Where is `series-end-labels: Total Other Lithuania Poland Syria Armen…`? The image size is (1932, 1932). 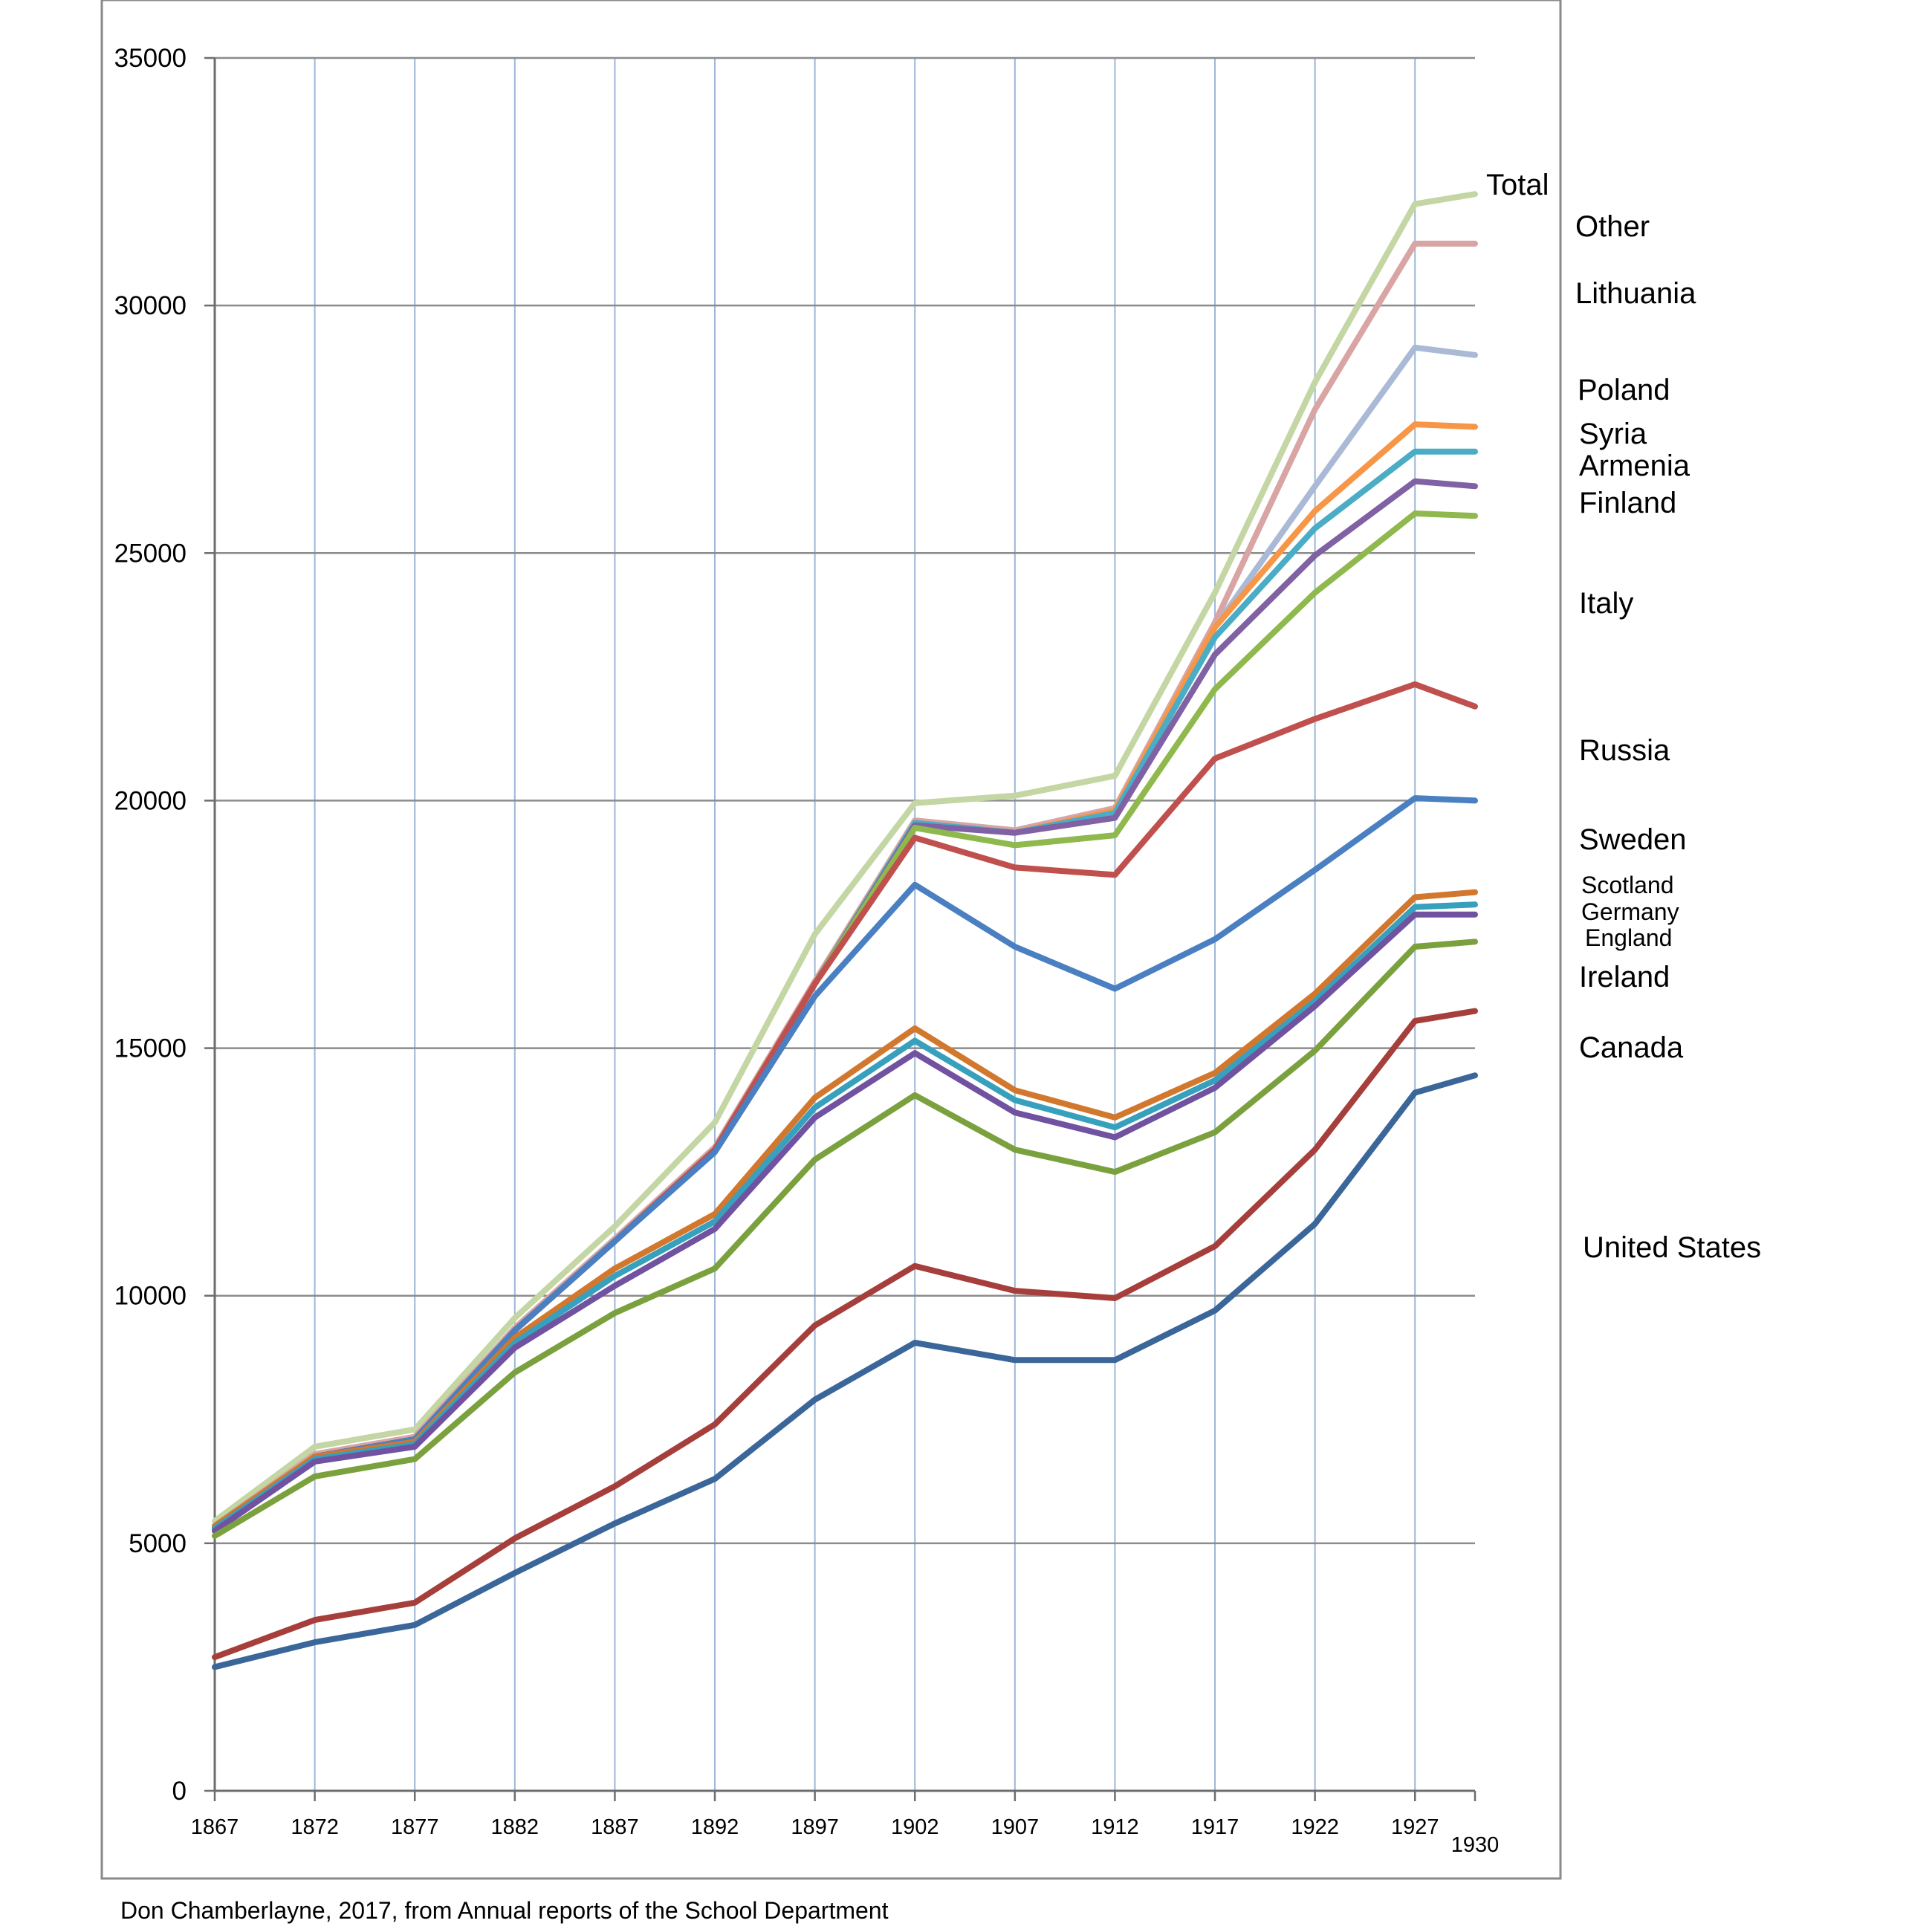 series-end-labels: Total Other Lithuania Poland Syria Armen… is located at coordinates (1623, 716).